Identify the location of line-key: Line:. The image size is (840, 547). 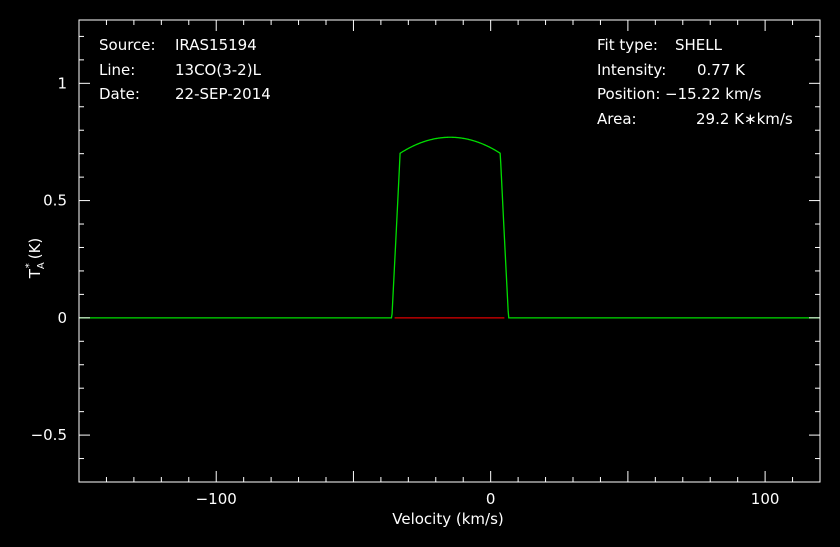
(117, 69).